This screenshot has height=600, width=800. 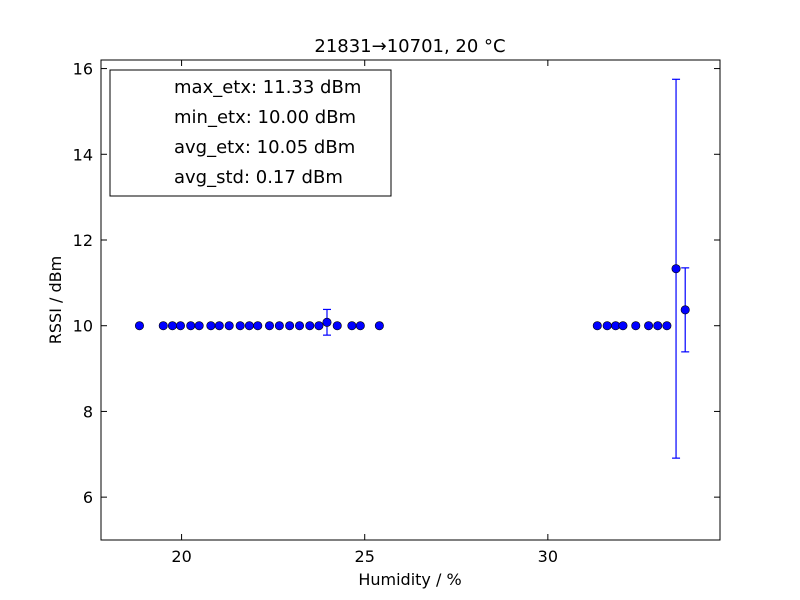 What do you see at coordinates (83, 326) in the screenshot?
I see `y-tick-label: 10` at bounding box center [83, 326].